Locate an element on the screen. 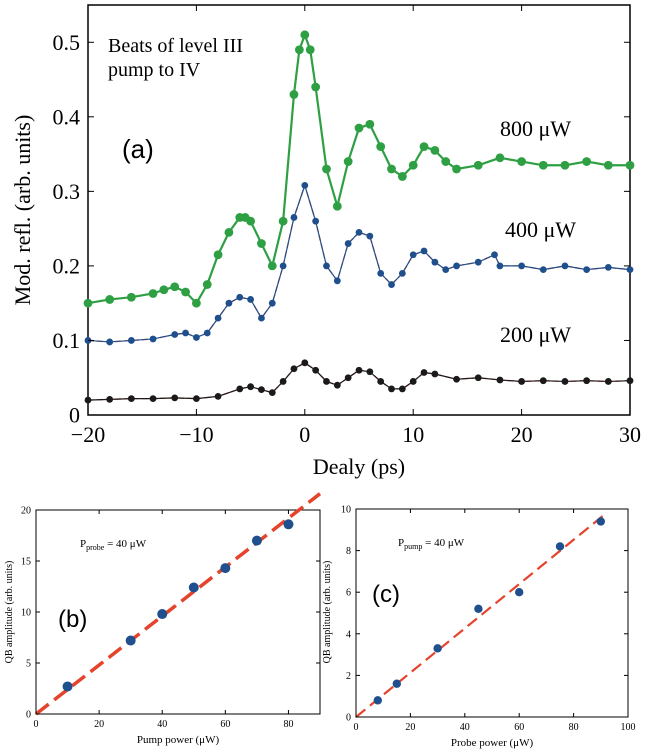  panel-b-annotation: Pprobe = 40 μW is located at coordinates (113, 545).